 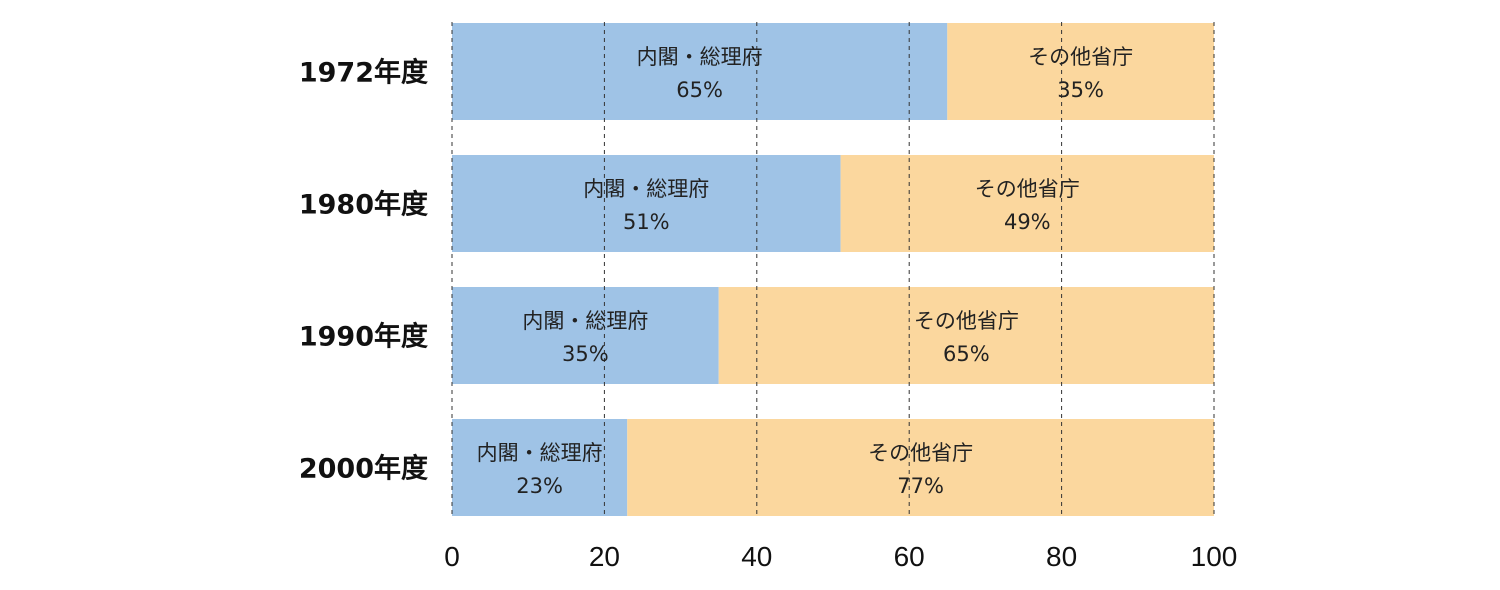 What do you see at coordinates (363, 337) in the screenshot?
I see `category-label: 1990年度` at bounding box center [363, 337].